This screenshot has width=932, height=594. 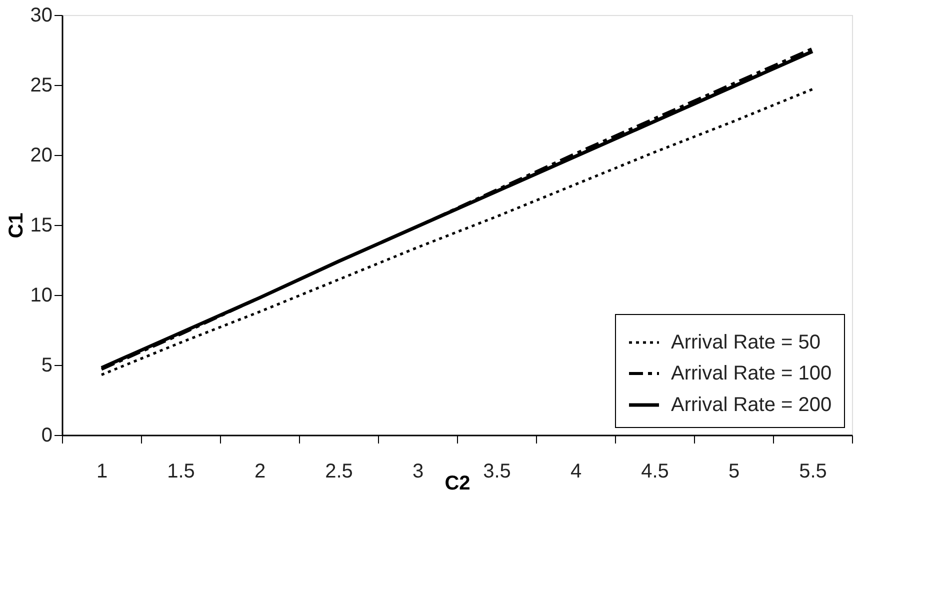 What do you see at coordinates (41, 225) in the screenshot?
I see `y-tick-label: 15` at bounding box center [41, 225].